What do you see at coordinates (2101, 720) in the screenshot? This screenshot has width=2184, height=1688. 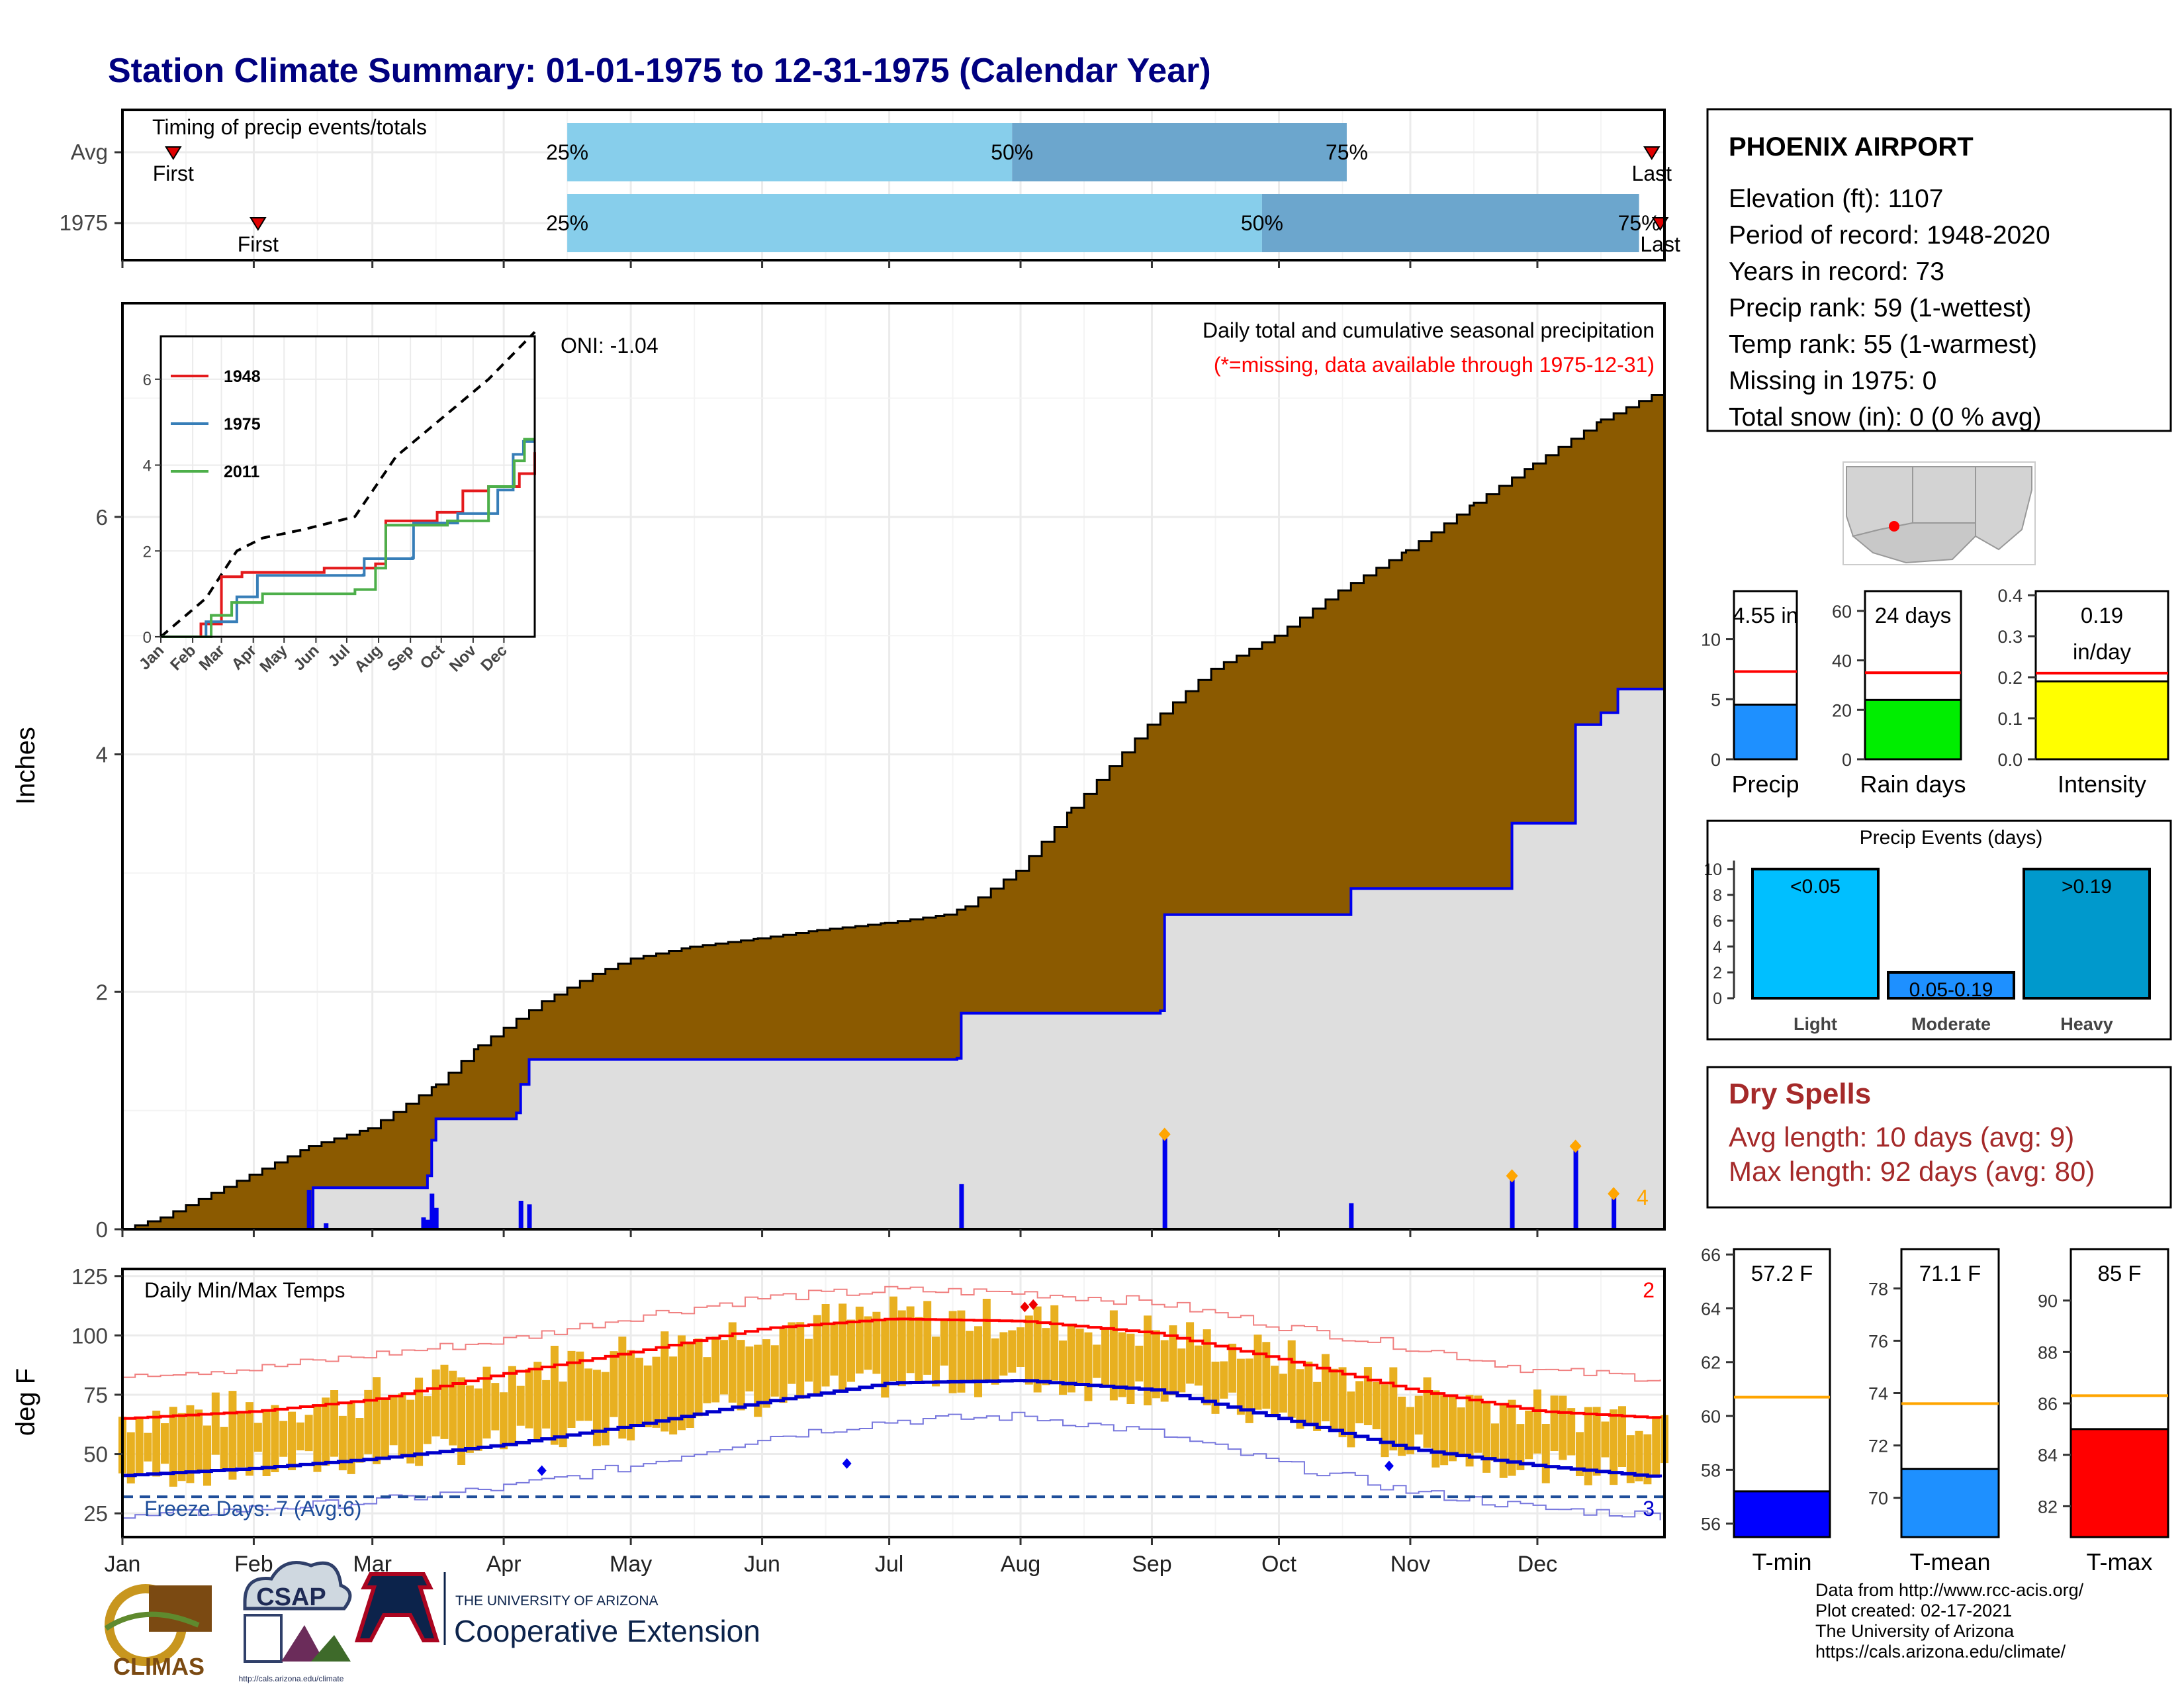 I see `intensity-bar` at bounding box center [2101, 720].